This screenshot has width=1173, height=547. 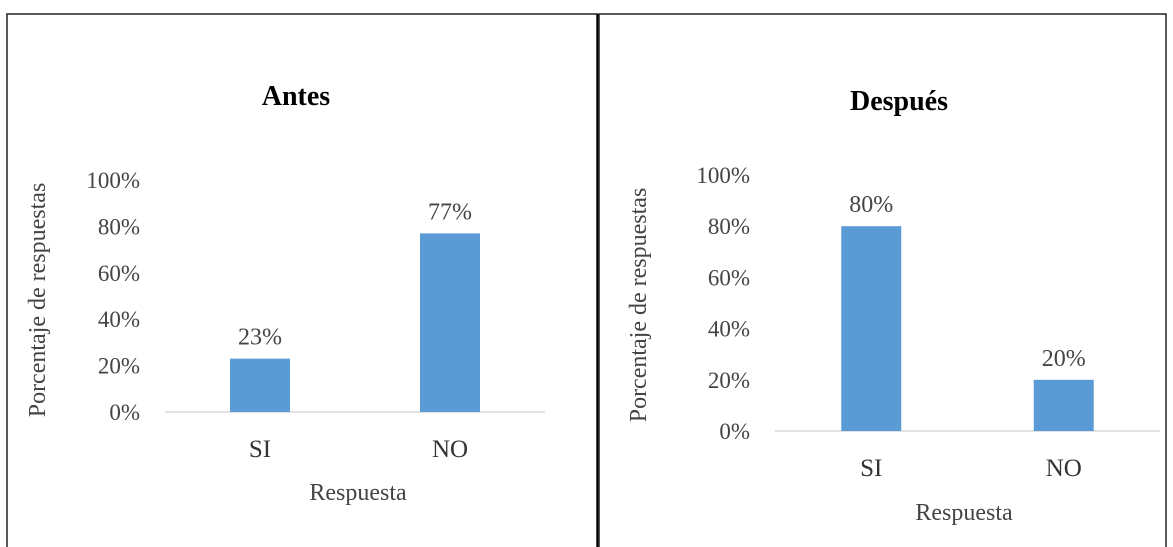 I want to click on data-label: 77%, so click(x=450, y=212).